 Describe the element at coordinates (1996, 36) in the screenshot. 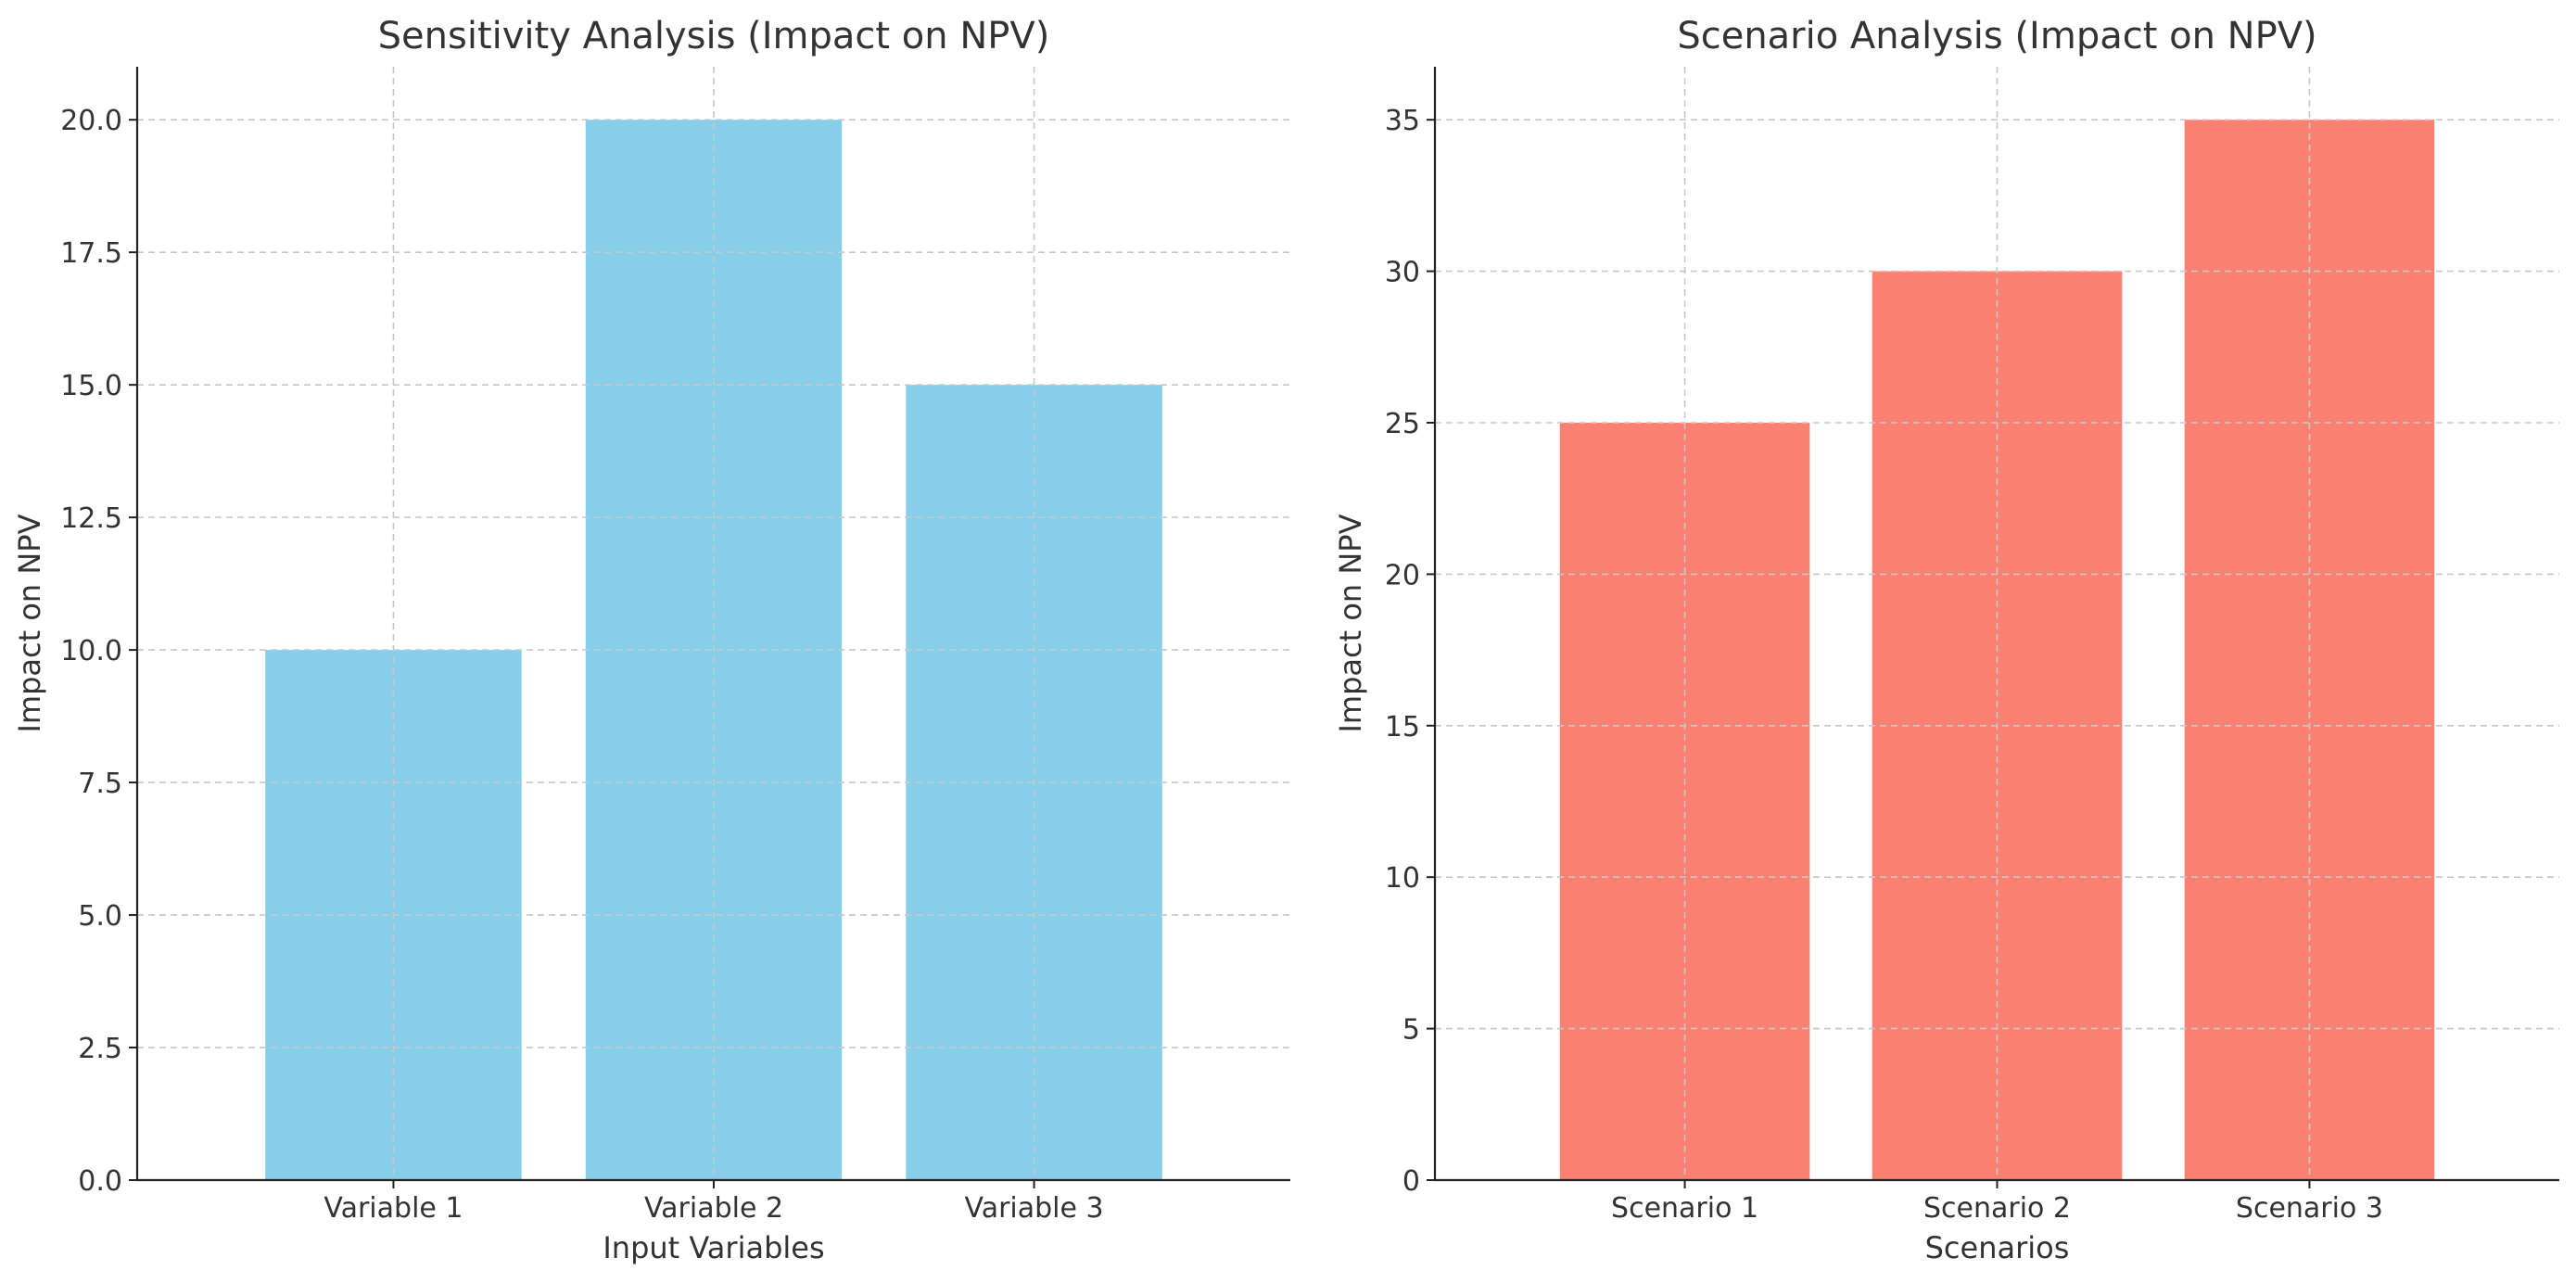

I see `chart-title: Scenario Analysis (Impact on NPV)` at that location.